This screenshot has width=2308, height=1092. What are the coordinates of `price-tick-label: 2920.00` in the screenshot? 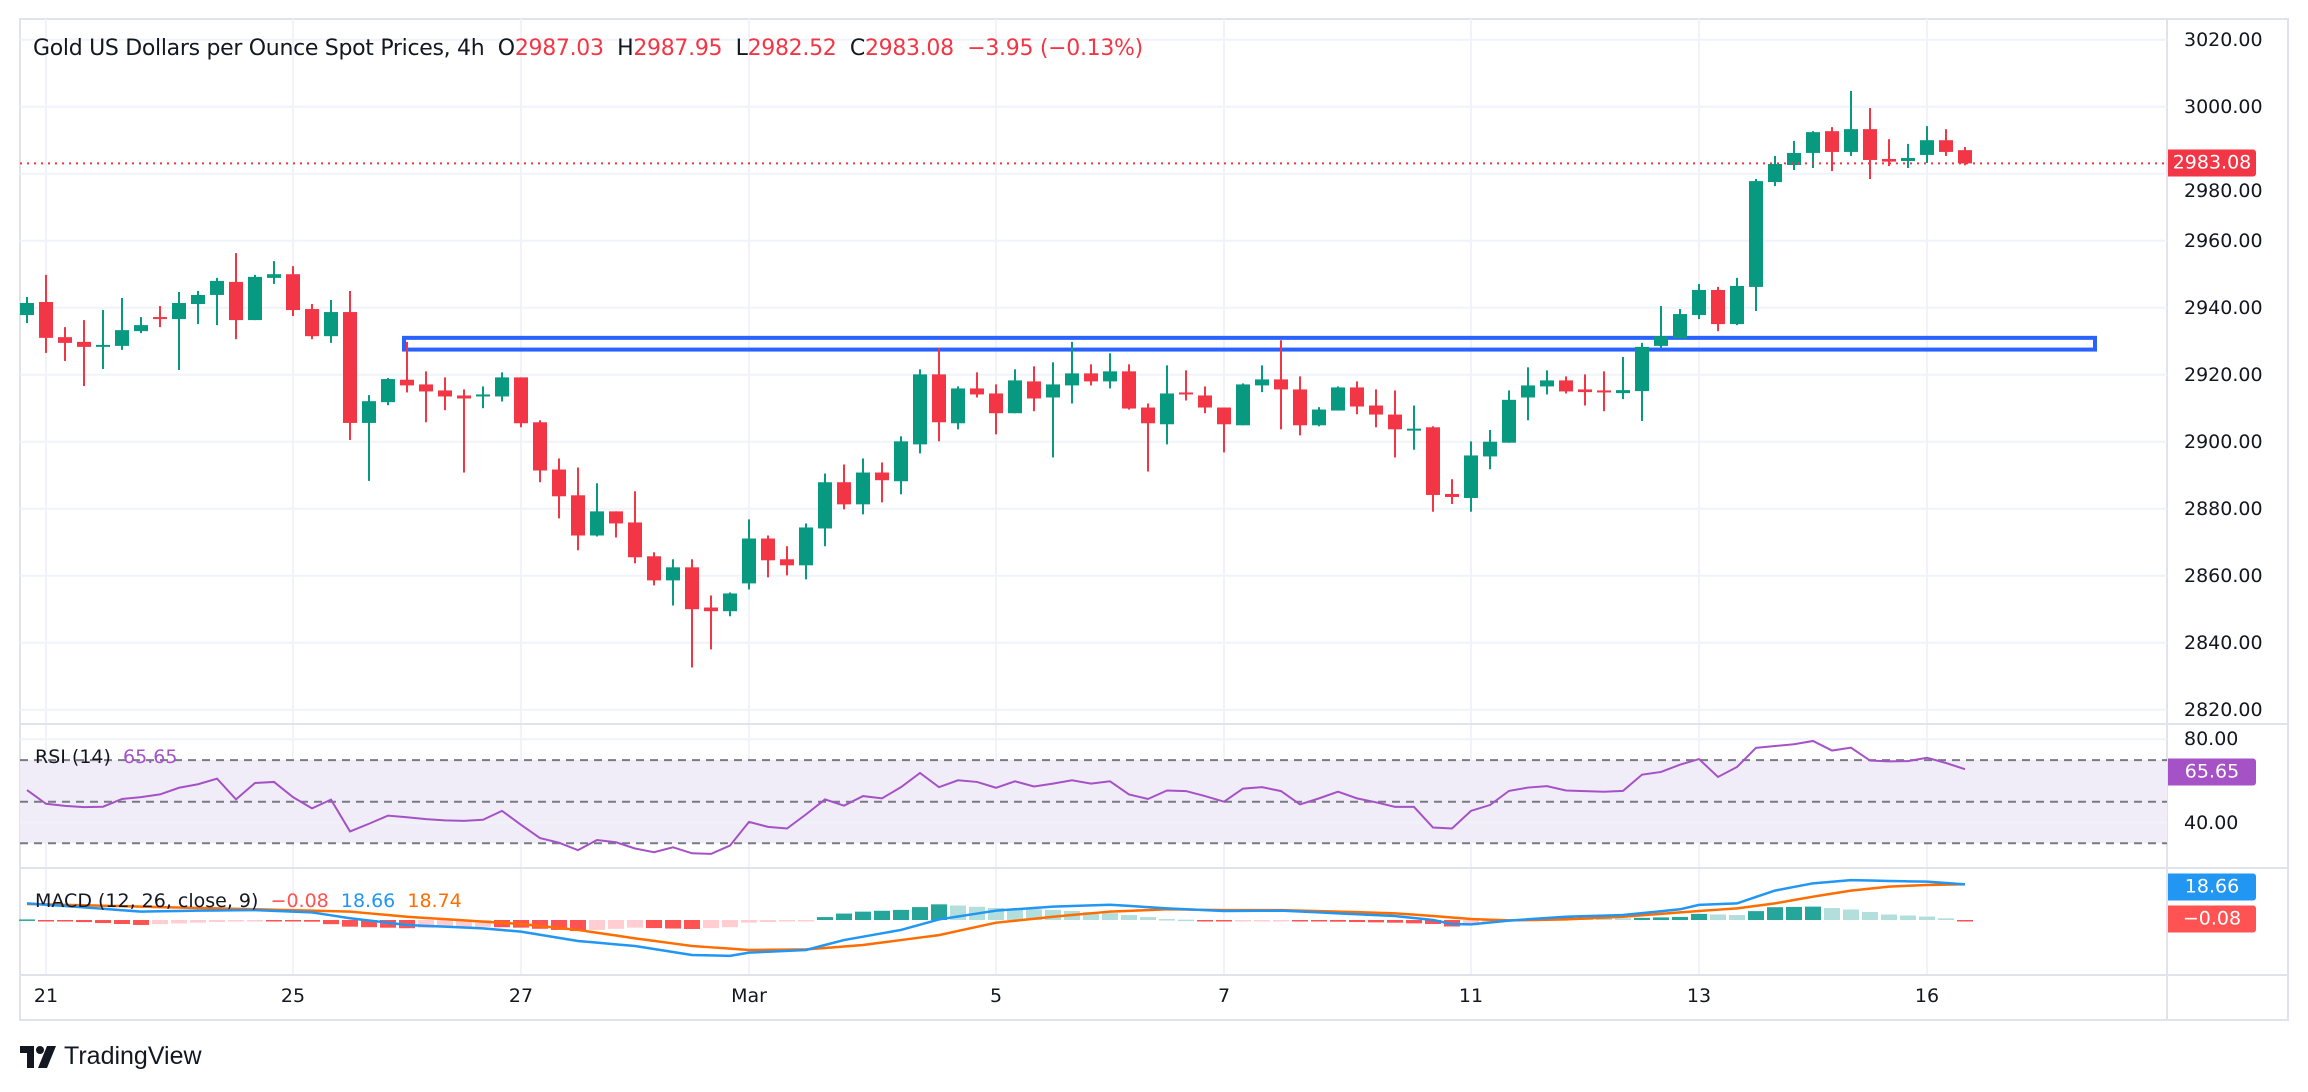 It's located at (2223, 374).